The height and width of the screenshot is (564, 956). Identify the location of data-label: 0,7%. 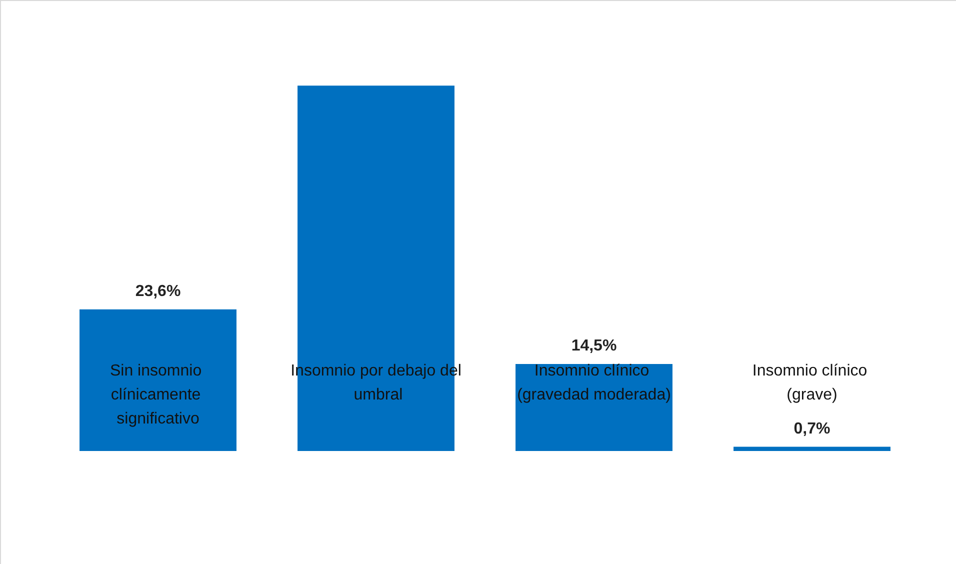
(812, 429).